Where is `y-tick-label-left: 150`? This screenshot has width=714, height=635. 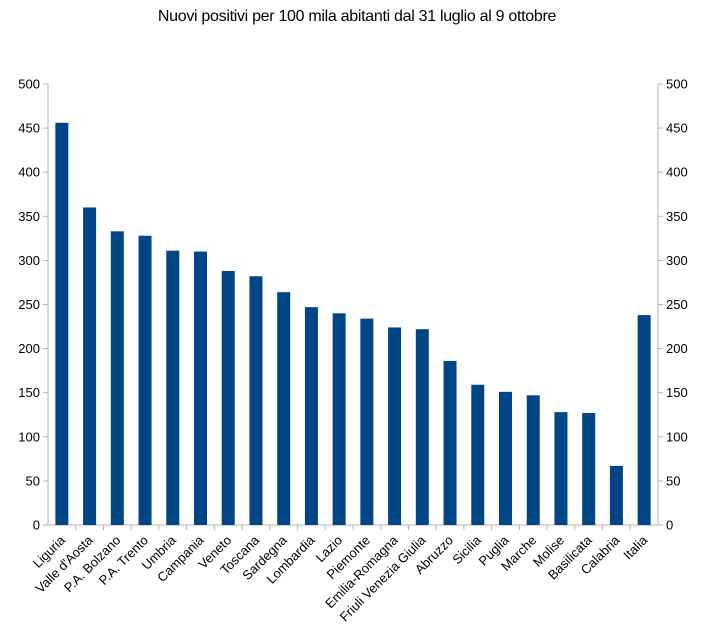
y-tick-label-left: 150 is located at coordinates (29, 392).